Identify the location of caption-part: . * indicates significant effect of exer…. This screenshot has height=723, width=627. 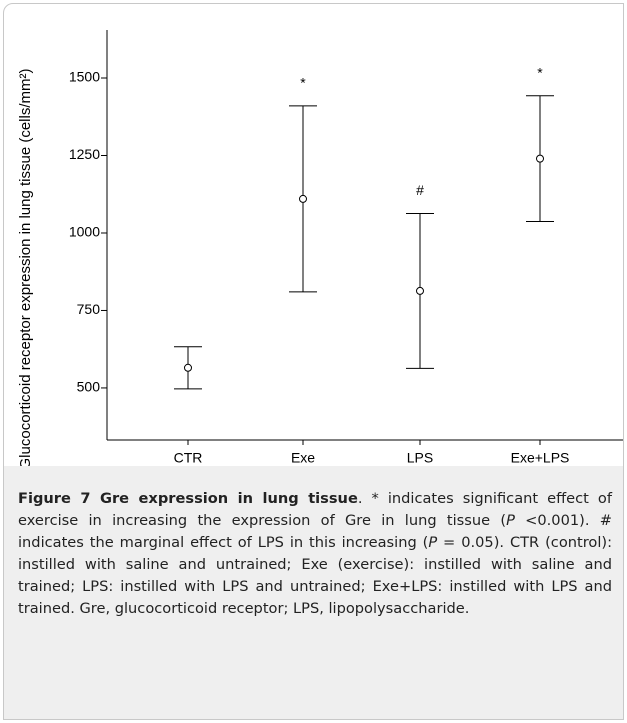
(315, 509).